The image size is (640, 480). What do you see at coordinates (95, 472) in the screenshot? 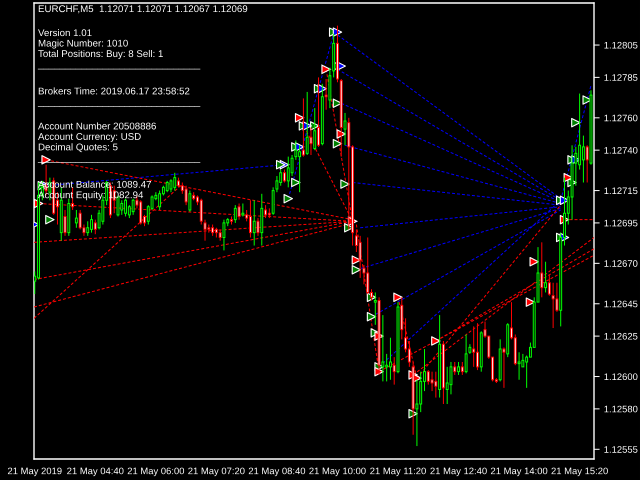
I see `x-tick-label: 21 May 04:40` at bounding box center [95, 472].